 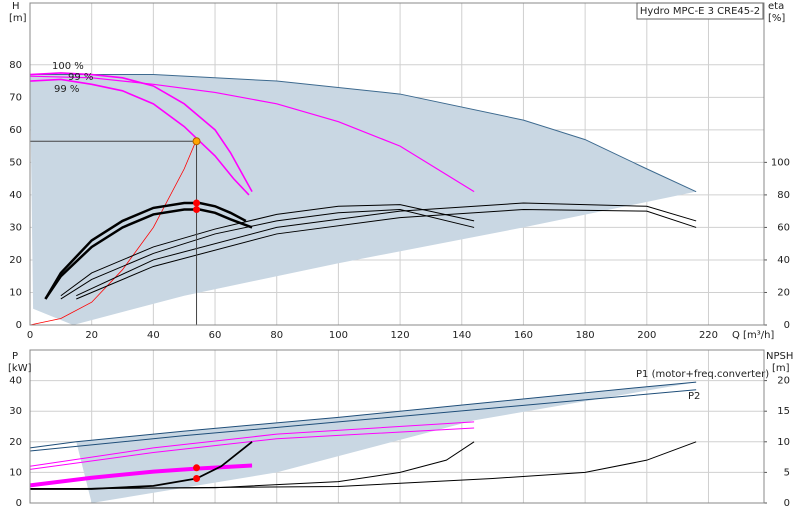 What do you see at coordinates (215, 335) in the screenshot?
I see `x-tick-label: 60` at bounding box center [215, 335].